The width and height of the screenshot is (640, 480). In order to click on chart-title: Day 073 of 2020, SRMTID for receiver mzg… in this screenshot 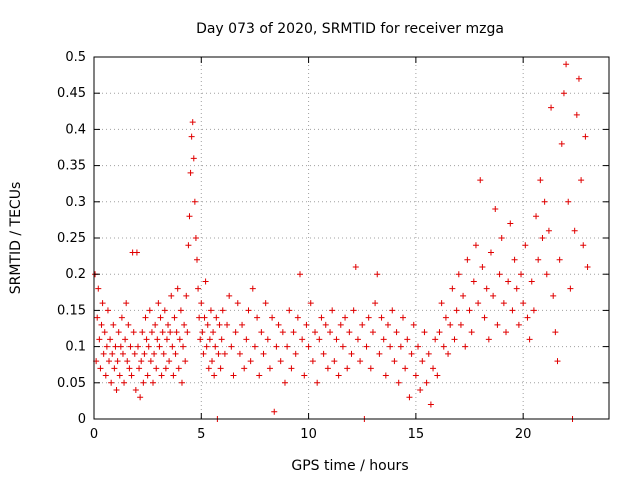, I will do `click(350, 29)`.